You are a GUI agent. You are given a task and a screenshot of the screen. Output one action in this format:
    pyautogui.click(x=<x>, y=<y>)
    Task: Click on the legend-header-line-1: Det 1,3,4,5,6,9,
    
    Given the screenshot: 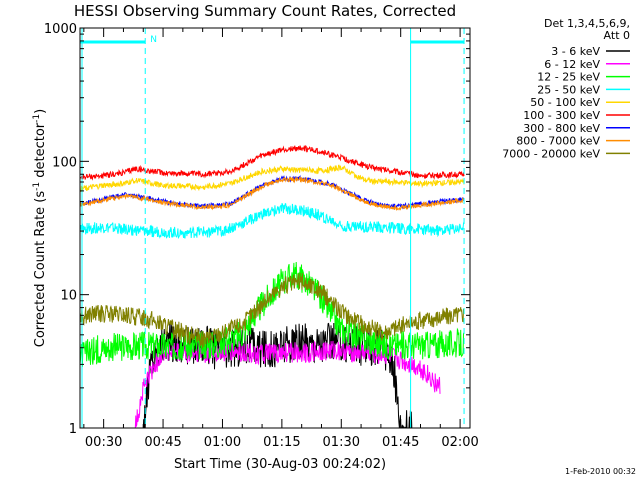 What is the action you would take?
    pyautogui.click(x=587, y=23)
    